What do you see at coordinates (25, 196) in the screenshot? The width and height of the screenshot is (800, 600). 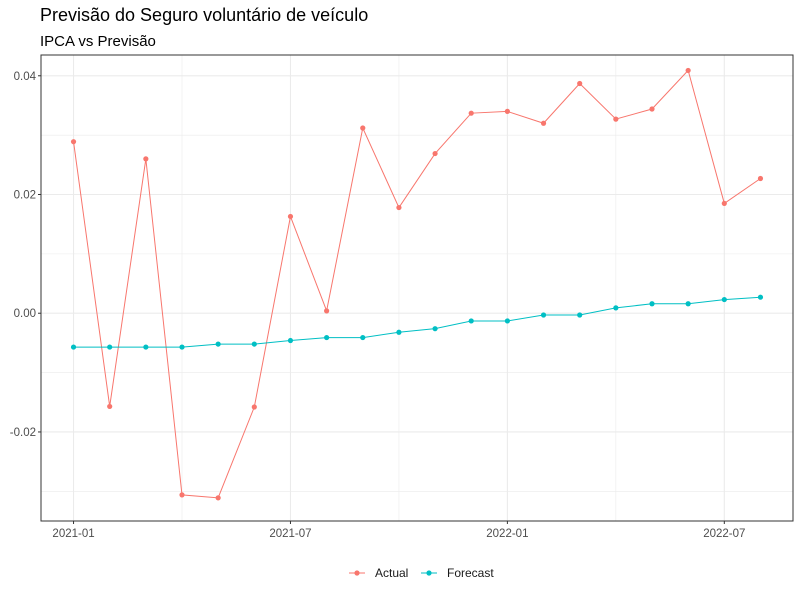 I see `y-tick-label: 0.02` at bounding box center [25, 196].